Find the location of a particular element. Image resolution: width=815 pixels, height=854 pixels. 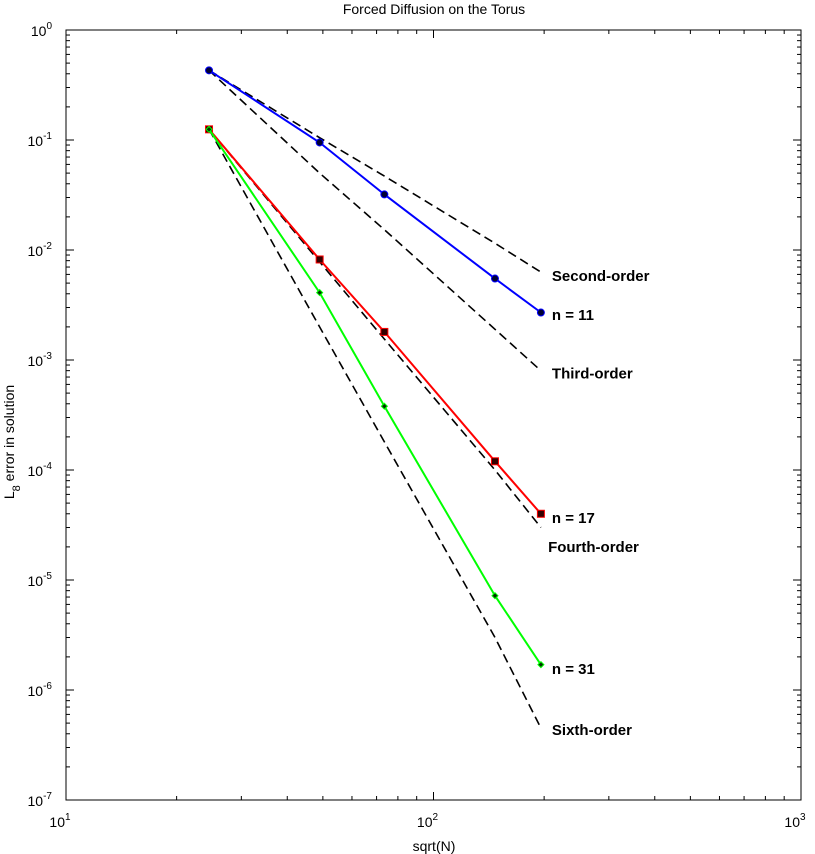

y-tick-label: 10⁰ is located at coordinates (42, 30).